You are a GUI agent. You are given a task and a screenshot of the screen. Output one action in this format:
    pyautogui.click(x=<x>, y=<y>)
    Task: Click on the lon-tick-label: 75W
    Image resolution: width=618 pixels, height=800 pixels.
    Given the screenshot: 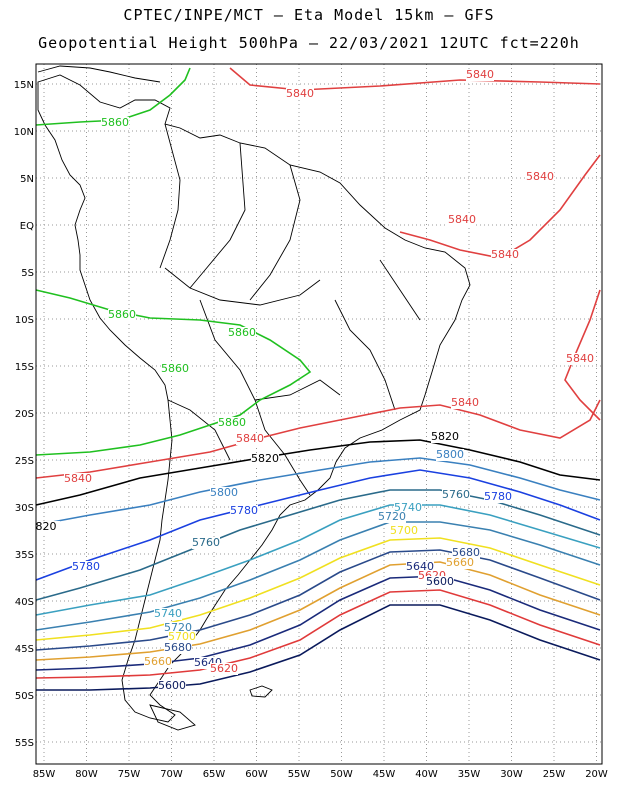 What is the action you would take?
    pyautogui.click(x=129, y=774)
    